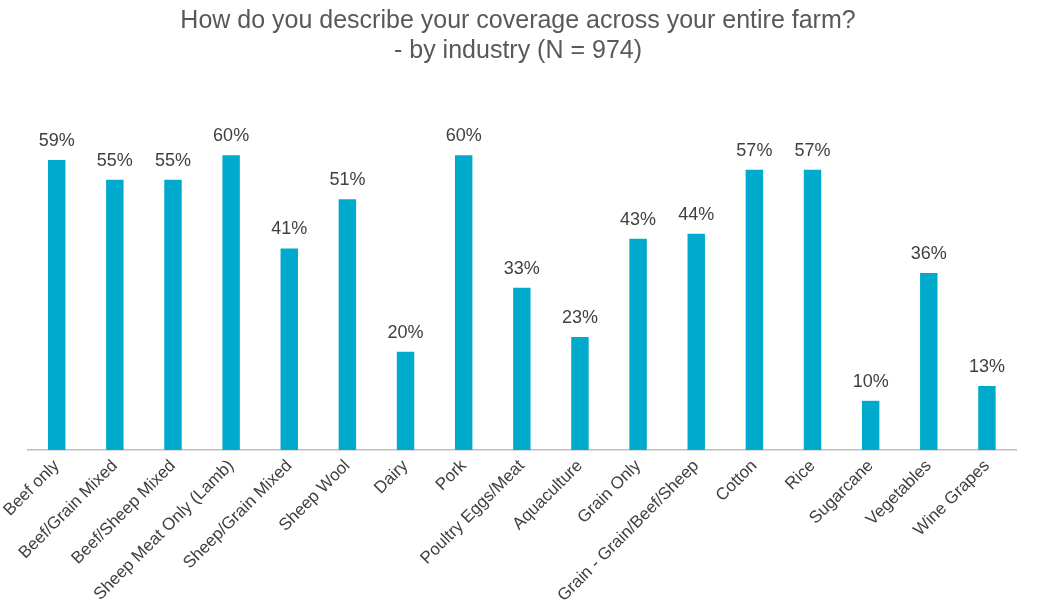 Image resolution: width=1041 pixels, height=612 pixels. I want to click on data-label: 51%, so click(347, 179).